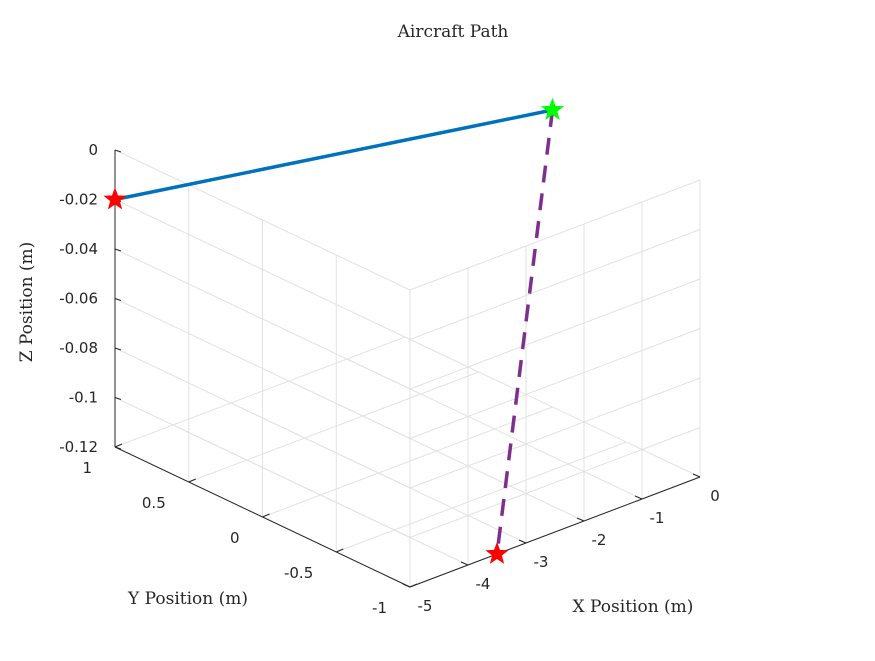 The height and width of the screenshot is (661, 875). I want to click on y-tick-label: -0.5, so click(298, 573).